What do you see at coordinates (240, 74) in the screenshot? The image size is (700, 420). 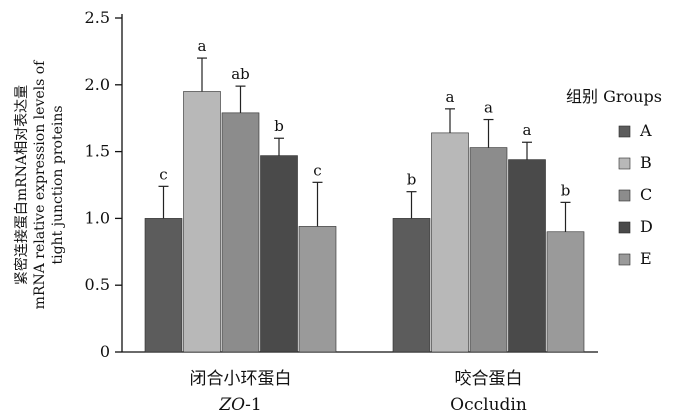 I see `significance-label: ab` at bounding box center [240, 74].